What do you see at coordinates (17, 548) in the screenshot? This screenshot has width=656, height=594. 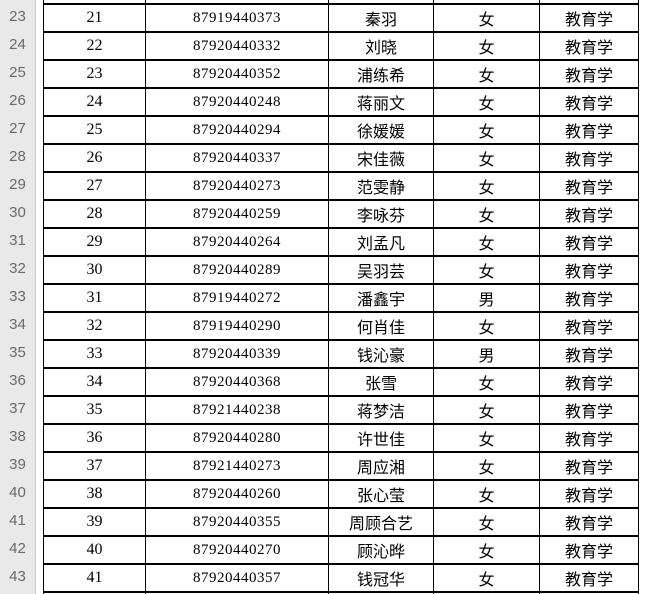 I see `row-header: 42` at bounding box center [17, 548].